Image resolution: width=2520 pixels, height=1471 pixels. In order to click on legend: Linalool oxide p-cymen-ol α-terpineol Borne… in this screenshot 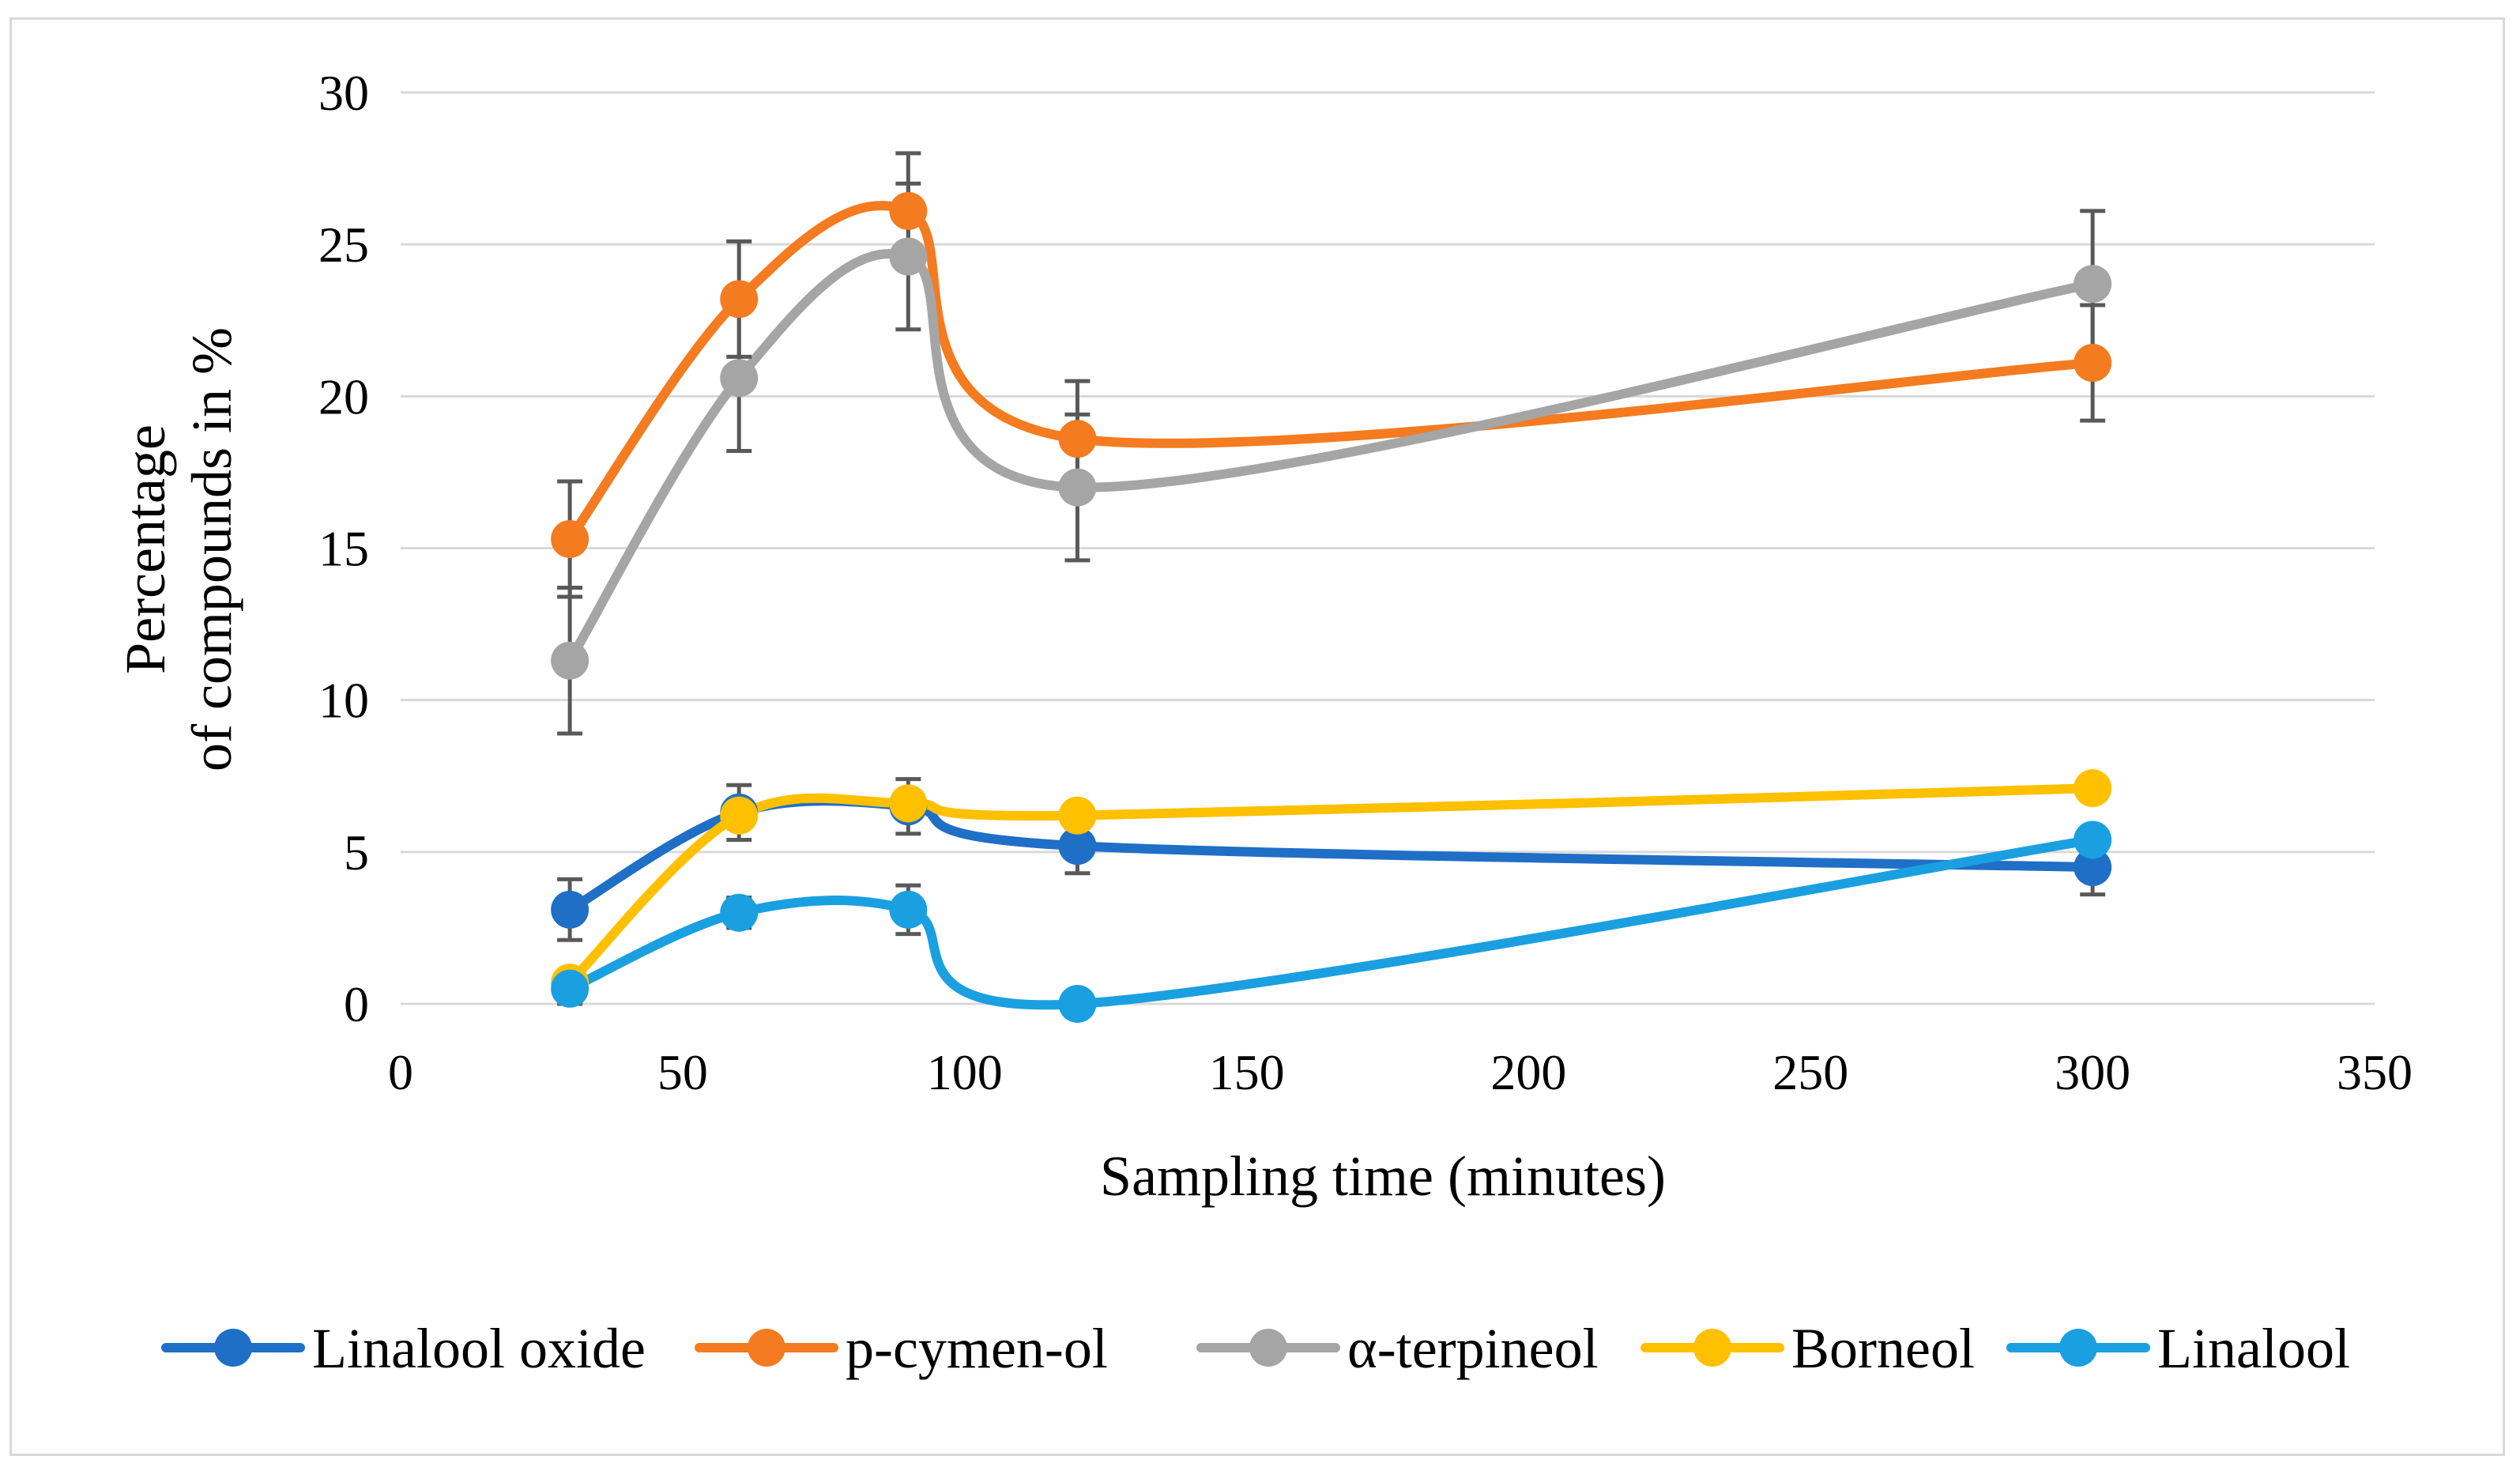, I will do `click(1255, 1348)`.